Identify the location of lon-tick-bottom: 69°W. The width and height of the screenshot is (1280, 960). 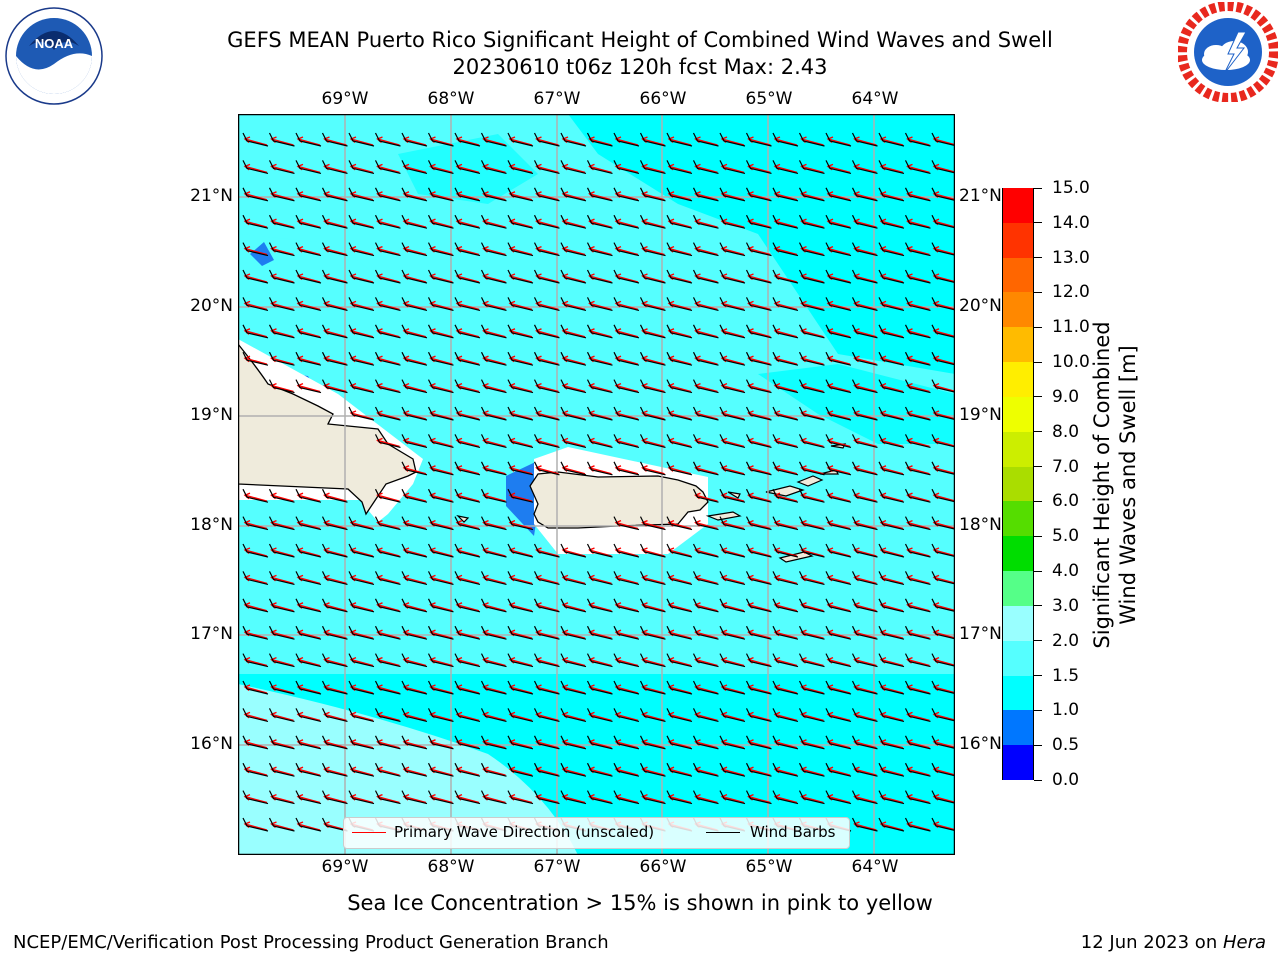
(345, 867).